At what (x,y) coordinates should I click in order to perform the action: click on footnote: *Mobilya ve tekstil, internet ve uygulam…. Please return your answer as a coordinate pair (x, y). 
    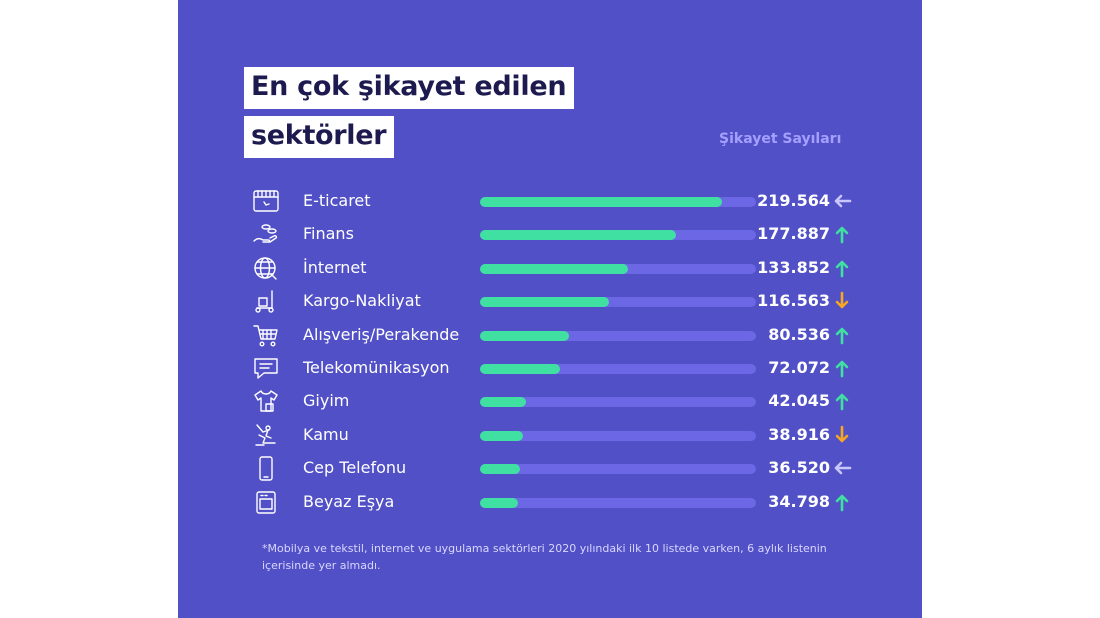
    Looking at the image, I should click on (544, 557).